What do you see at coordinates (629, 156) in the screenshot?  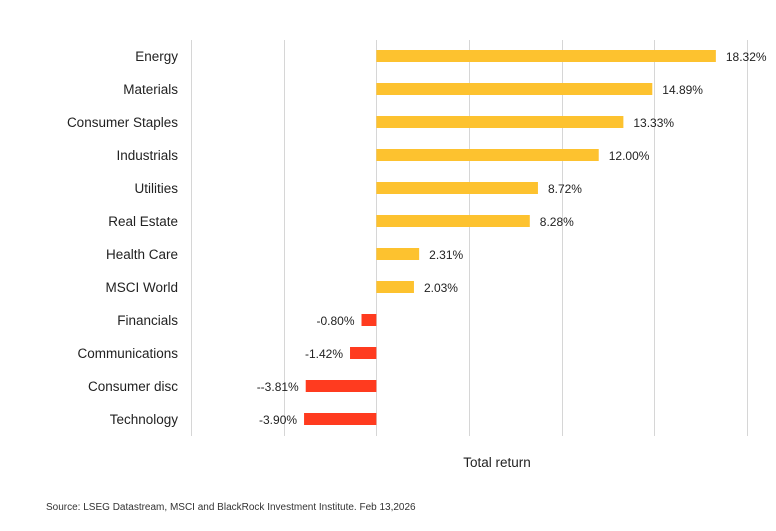 I see `data-label: 12.00%` at bounding box center [629, 156].